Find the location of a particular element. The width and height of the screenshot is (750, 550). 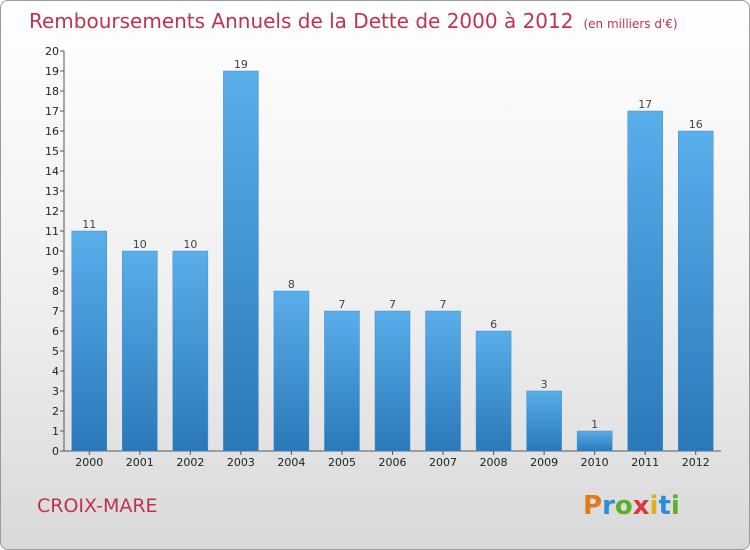

bar-value-label: 11 is located at coordinates (89, 224).